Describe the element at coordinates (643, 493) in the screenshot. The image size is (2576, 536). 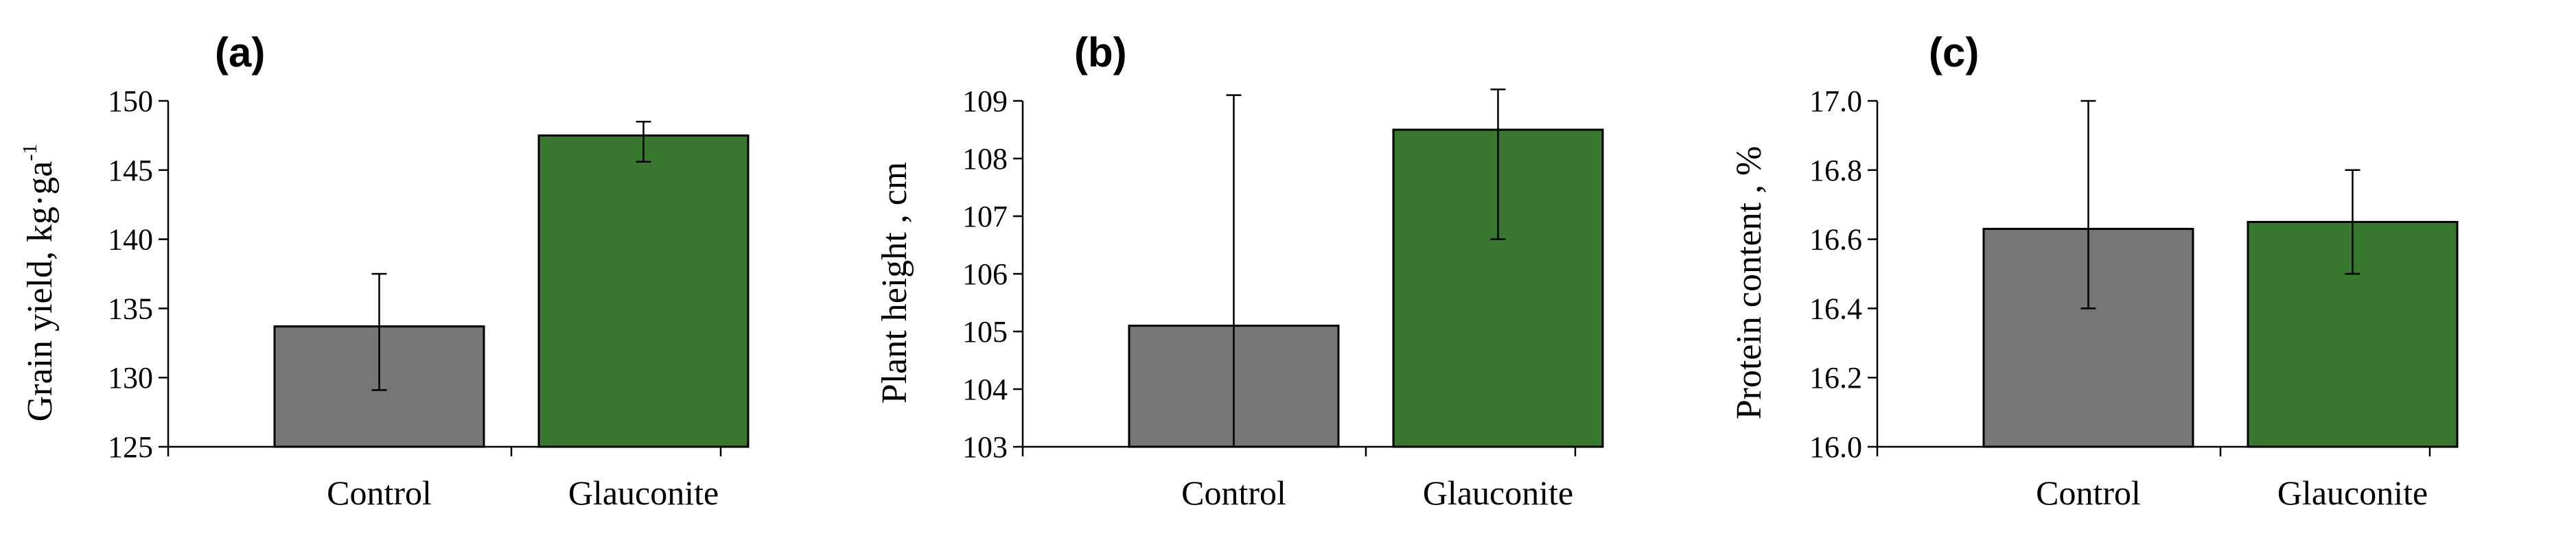
I see `x-category-label-a: Glauconite` at that location.